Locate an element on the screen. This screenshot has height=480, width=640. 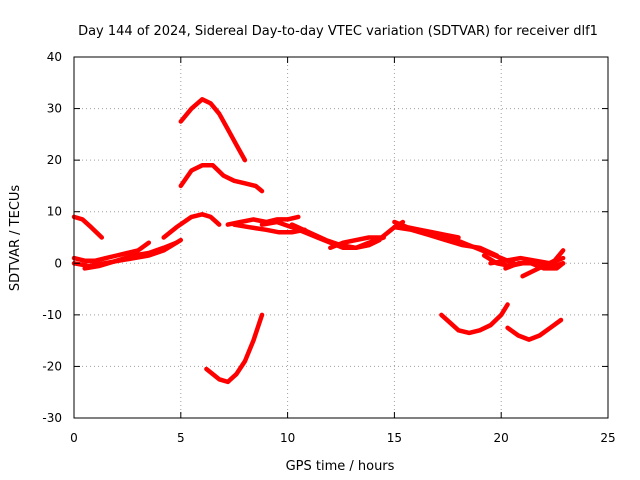
x-tick-label: 15 is located at coordinates (394, 438).